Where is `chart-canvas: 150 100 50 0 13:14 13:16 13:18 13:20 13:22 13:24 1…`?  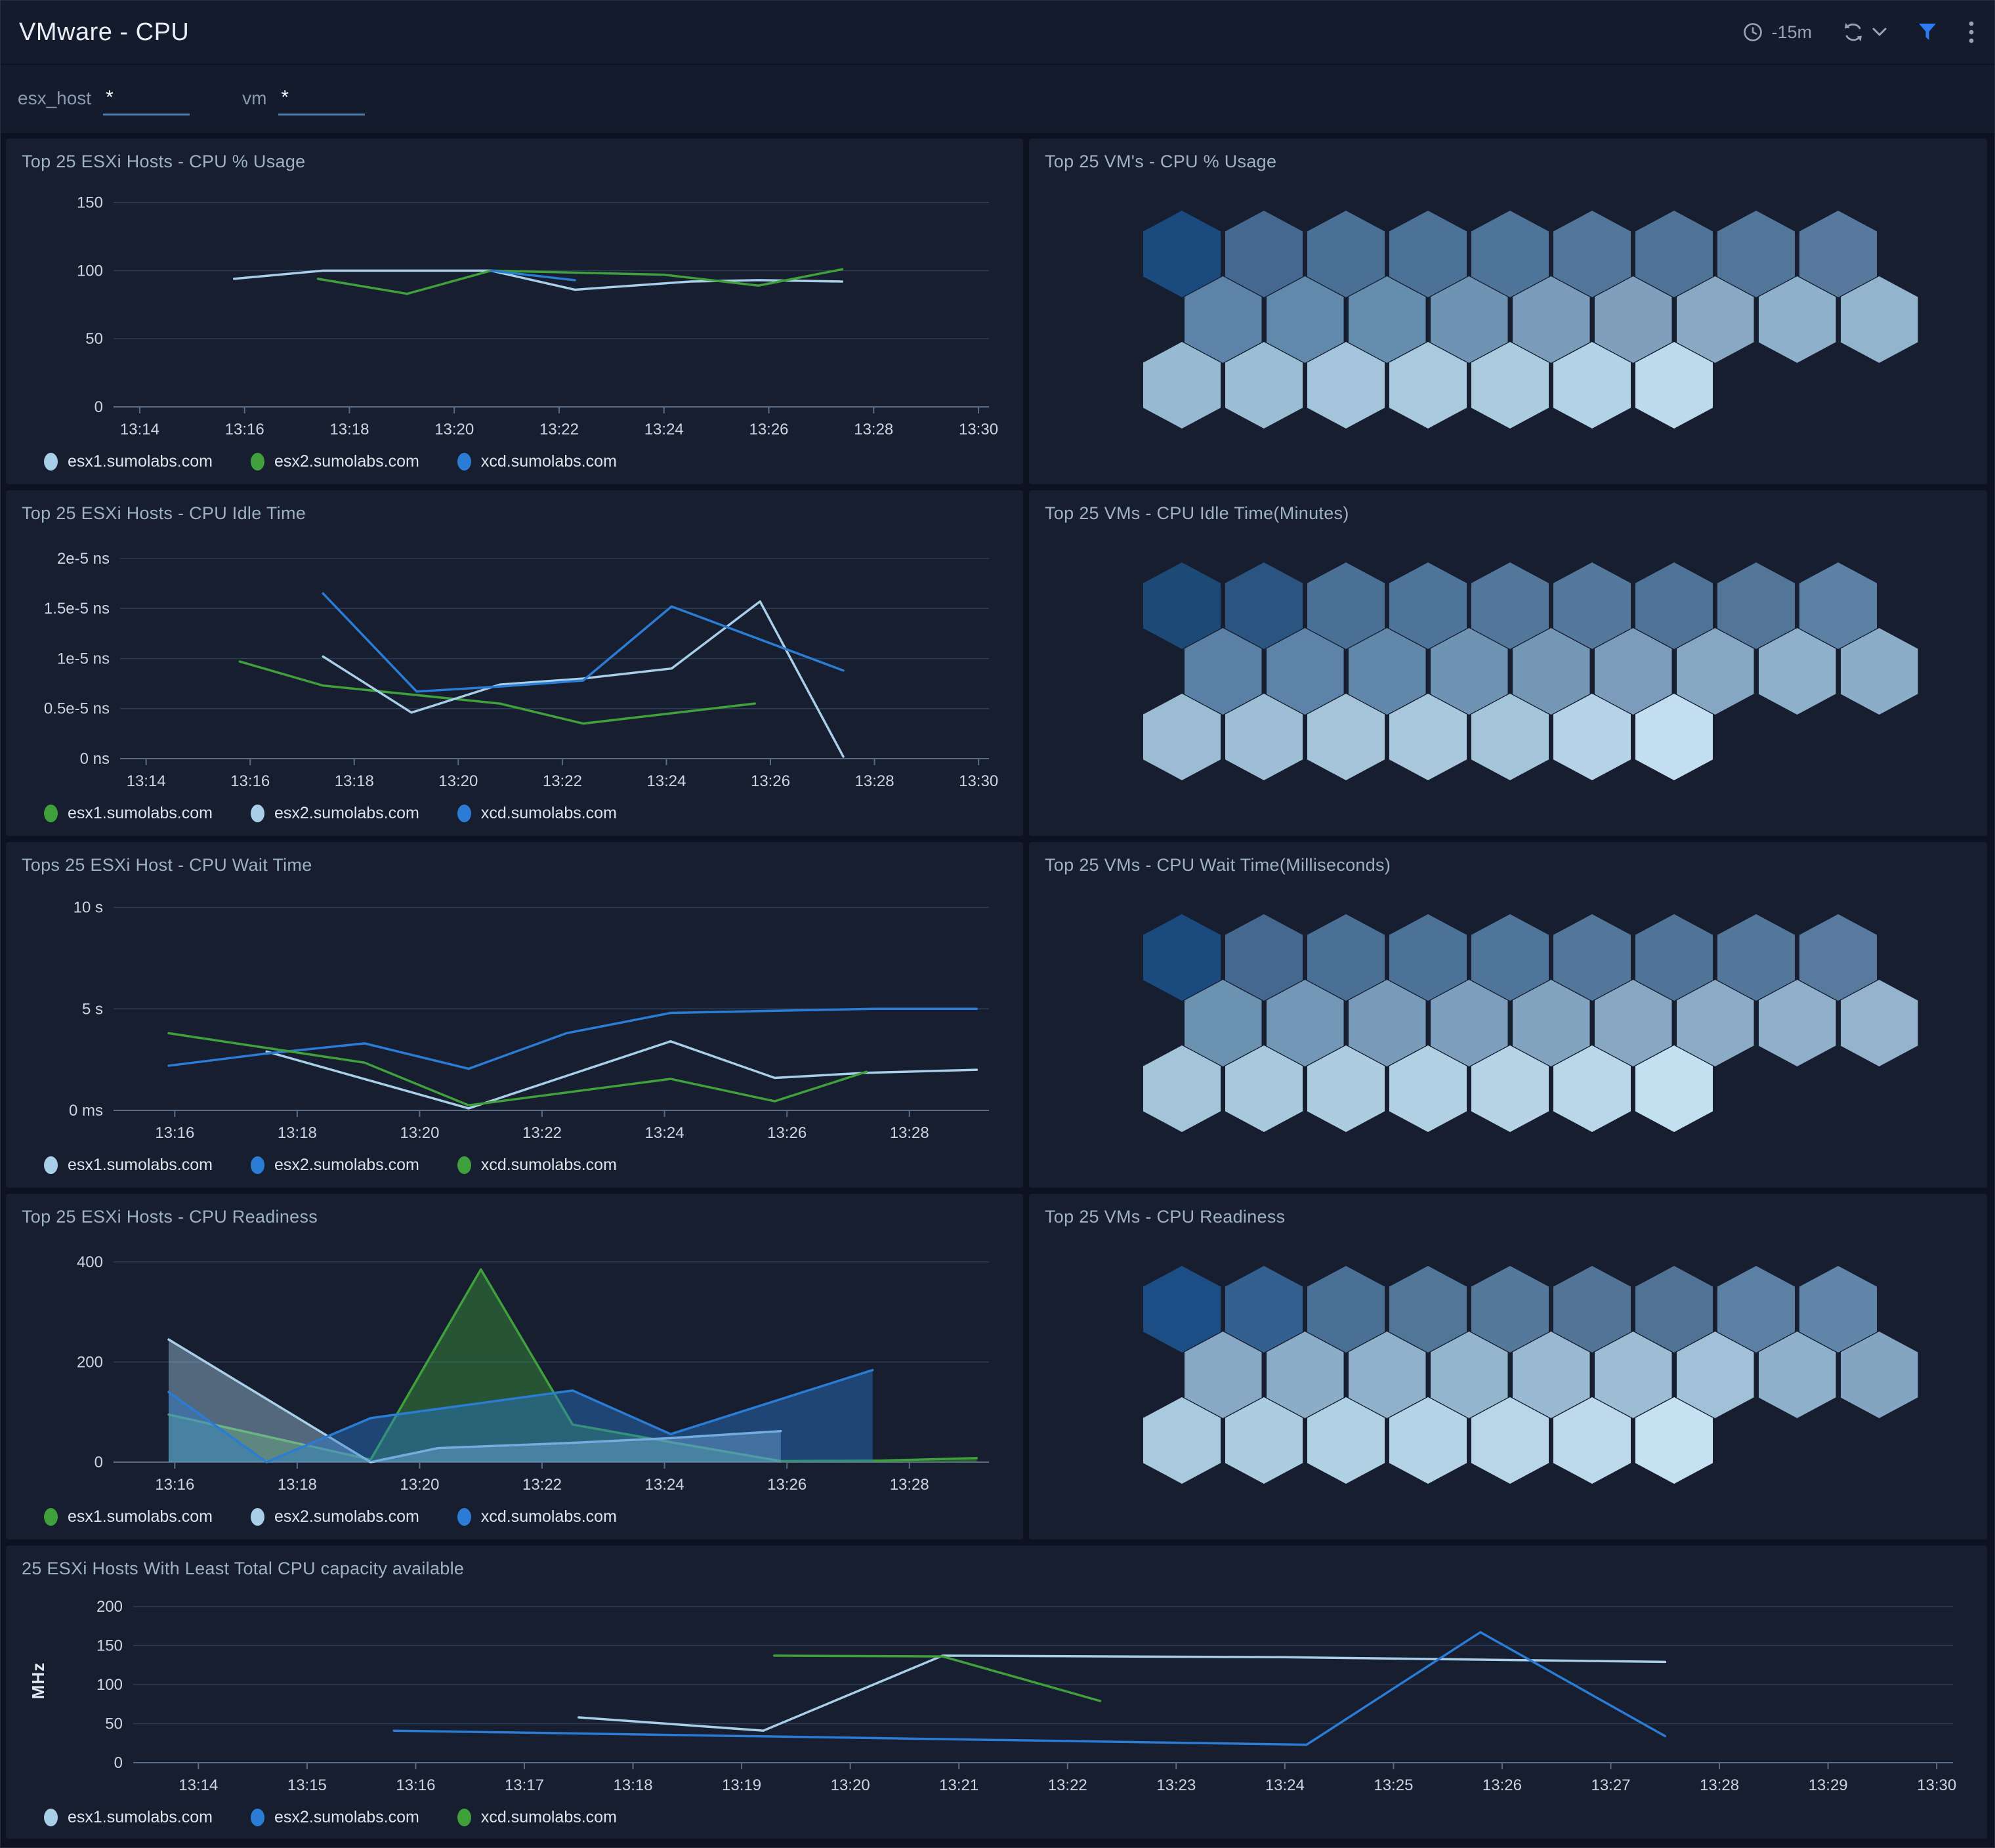 chart-canvas: 150 100 50 0 13:14 13:16 13:18 13:20 13:22 13:24 1… is located at coordinates (514, 312).